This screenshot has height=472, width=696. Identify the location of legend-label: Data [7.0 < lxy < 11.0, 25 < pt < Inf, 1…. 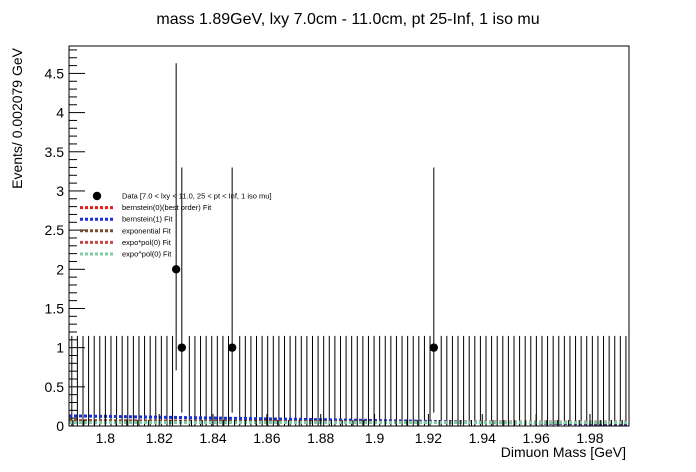
(197, 196).